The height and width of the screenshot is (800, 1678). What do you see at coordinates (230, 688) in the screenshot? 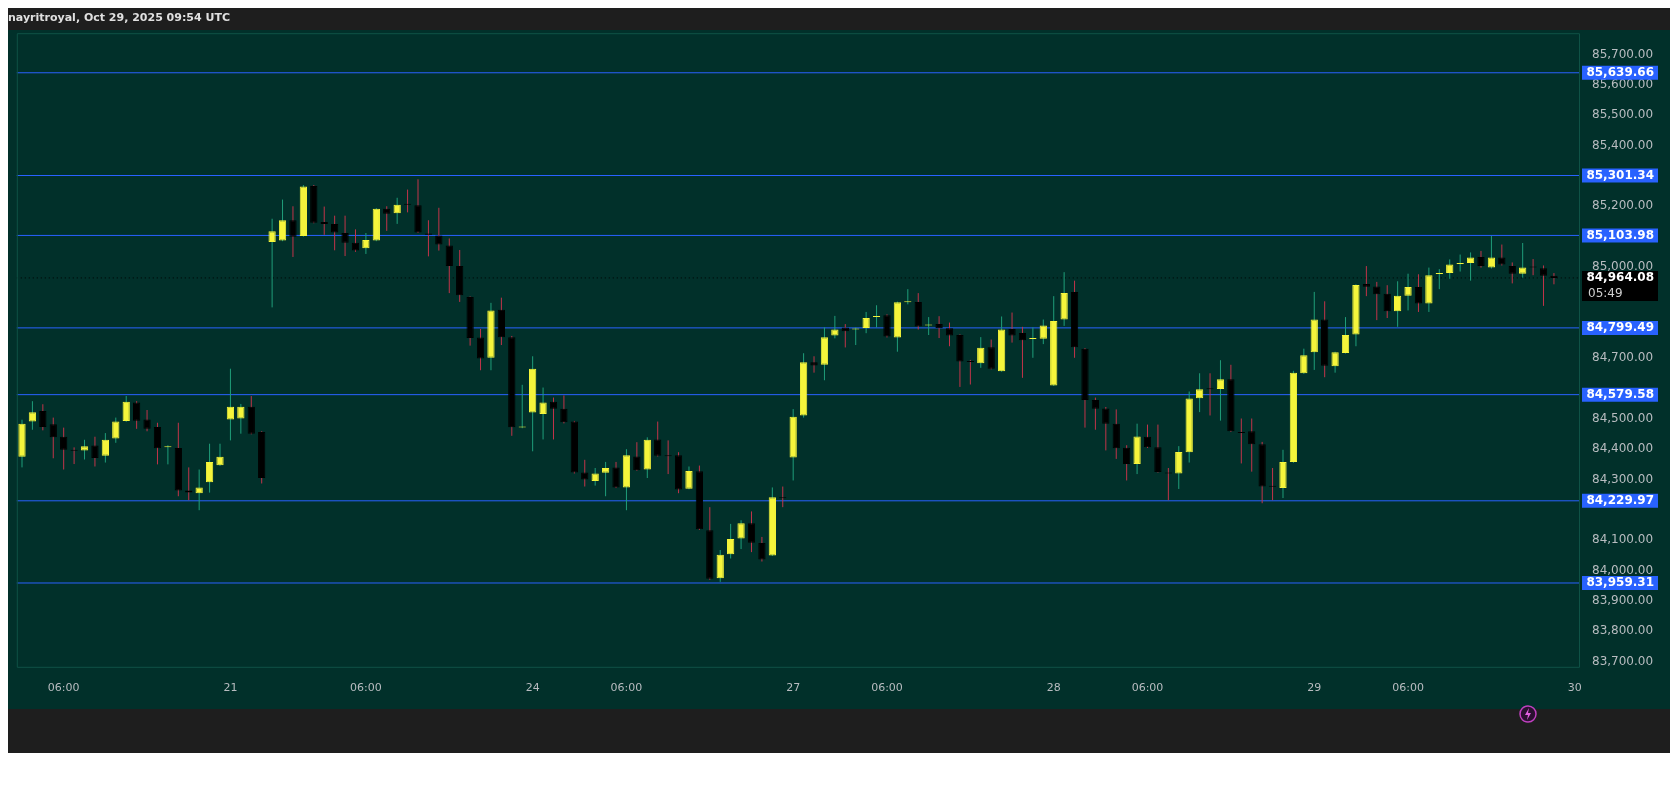
I see `x-tick-label: 21` at bounding box center [230, 688].